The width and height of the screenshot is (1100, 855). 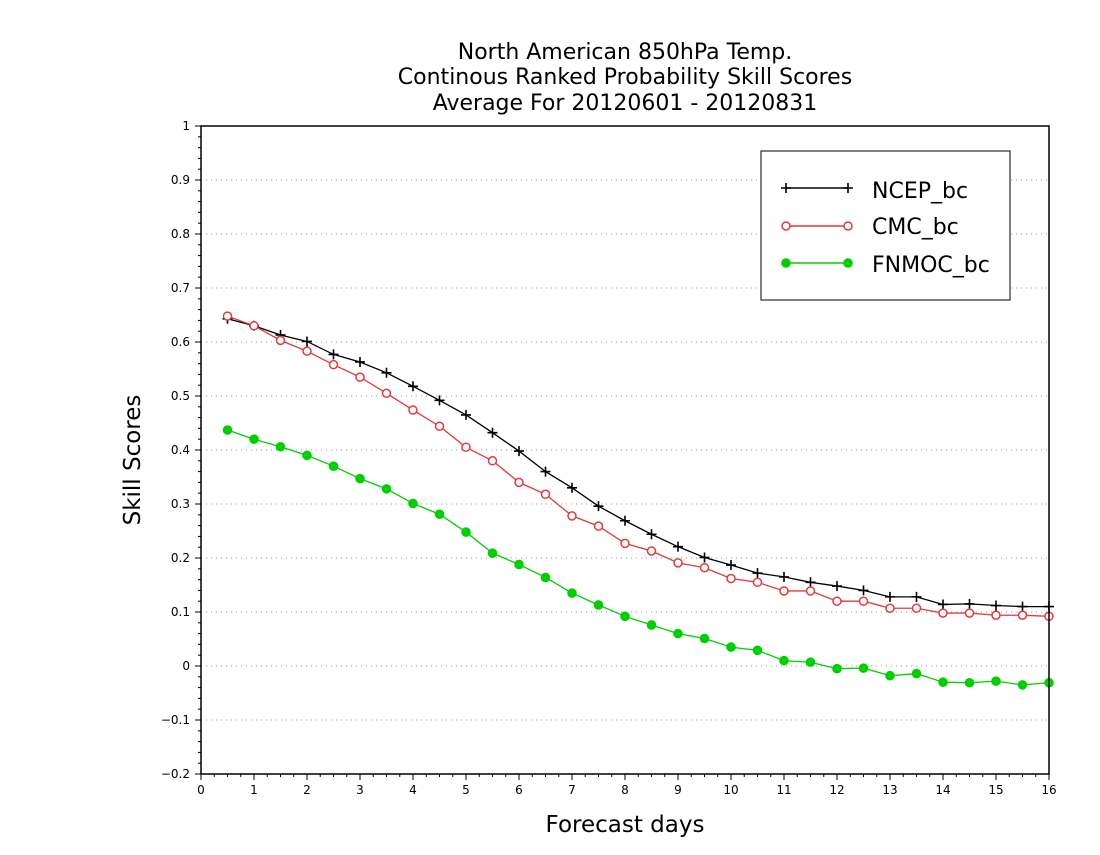 I want to click on x-tick-label: 5, so click(x=466, y=790).